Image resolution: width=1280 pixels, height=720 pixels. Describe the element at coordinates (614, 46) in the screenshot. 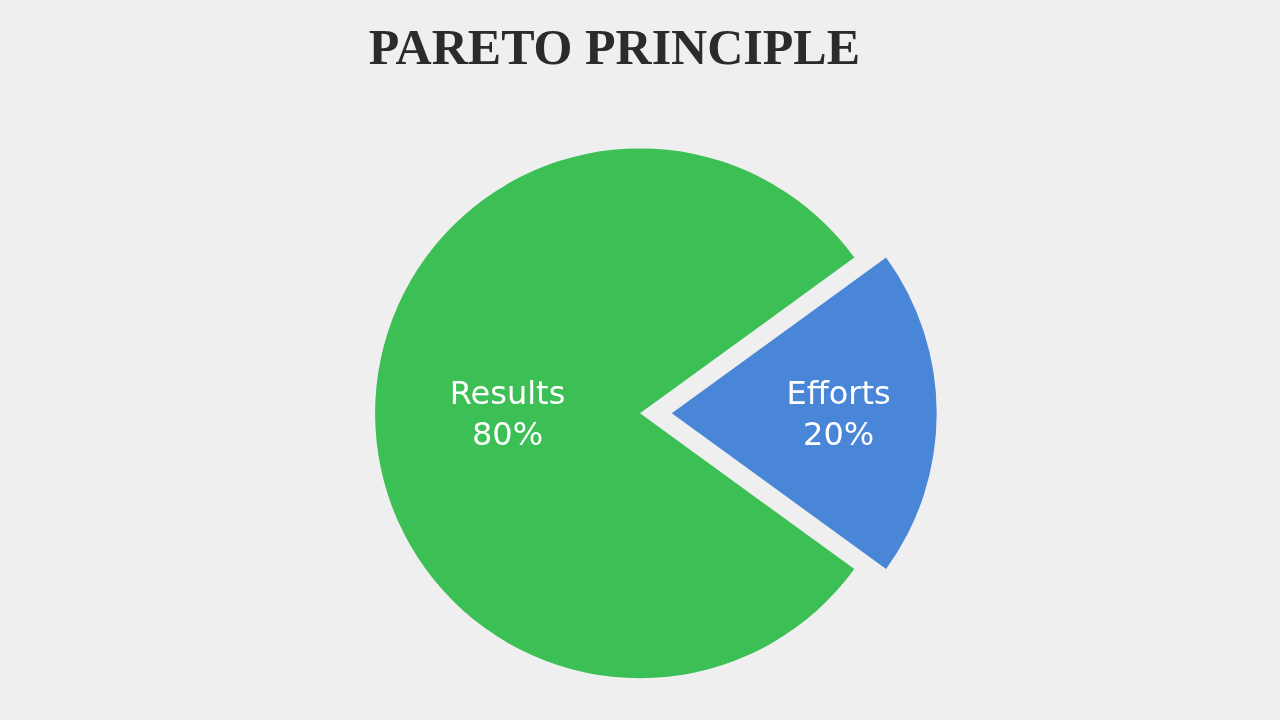

I see `chart-title: PARETO PRINCIPLE` at that location.